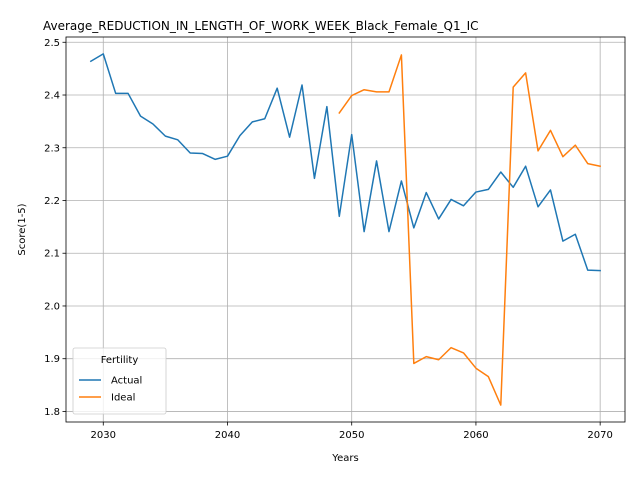 The height and width of the screenshot is (480, 640). I want to click on y-tick-label: 2.4, so click(52, 96).